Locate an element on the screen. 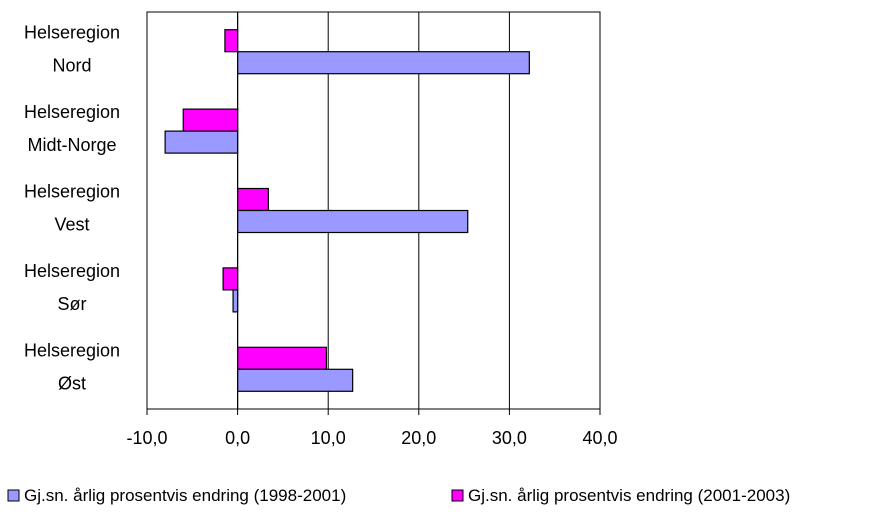  x-tick-label-4: 30,0 is located at coordinates (509, 438).